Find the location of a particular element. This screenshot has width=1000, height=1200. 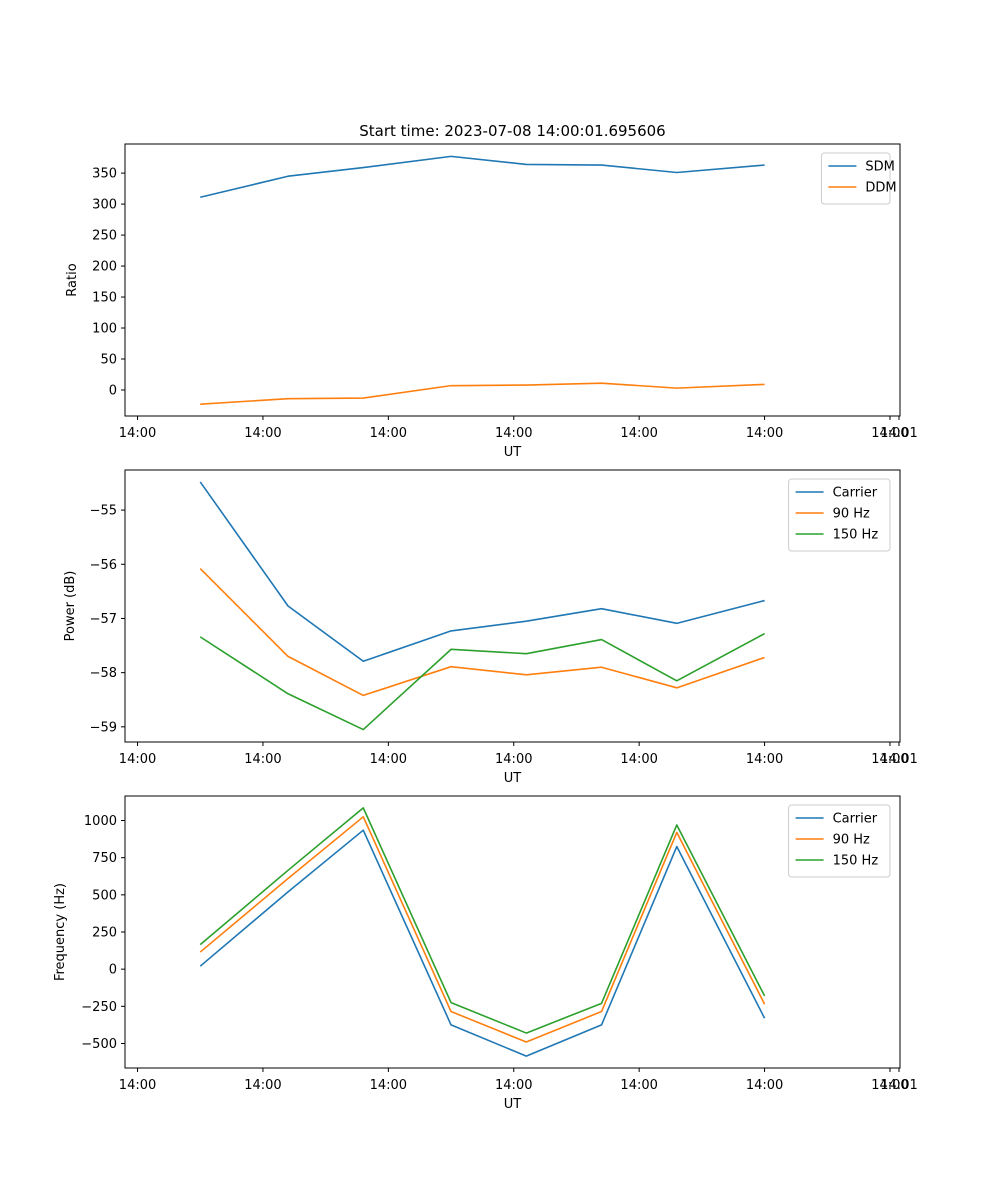

y-tick-label: −500 is located at coordinates (99, 1044).